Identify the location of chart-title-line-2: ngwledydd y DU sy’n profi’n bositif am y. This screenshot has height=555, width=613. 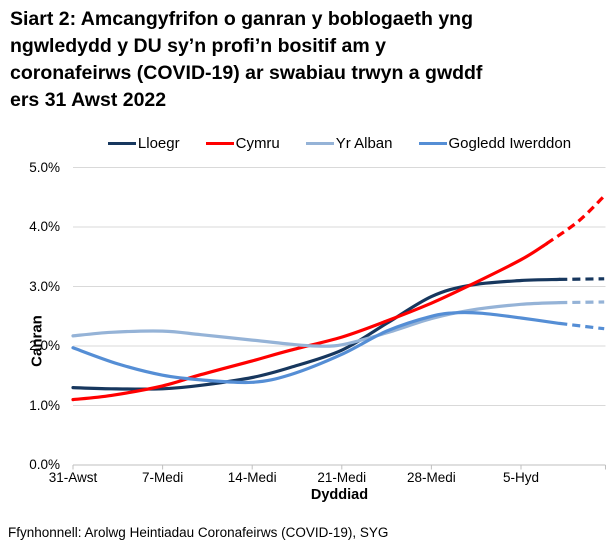
(198, 46).